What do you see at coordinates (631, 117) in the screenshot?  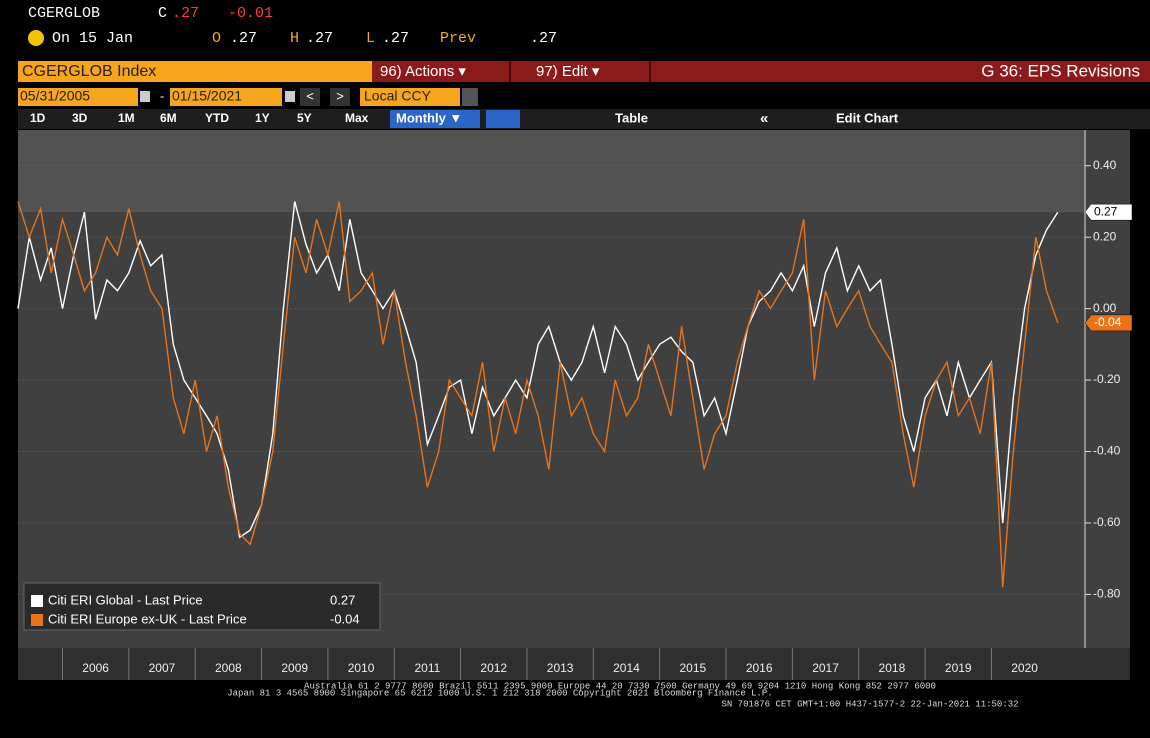 I see `table-button: Table` at bounding box center [631, 117].